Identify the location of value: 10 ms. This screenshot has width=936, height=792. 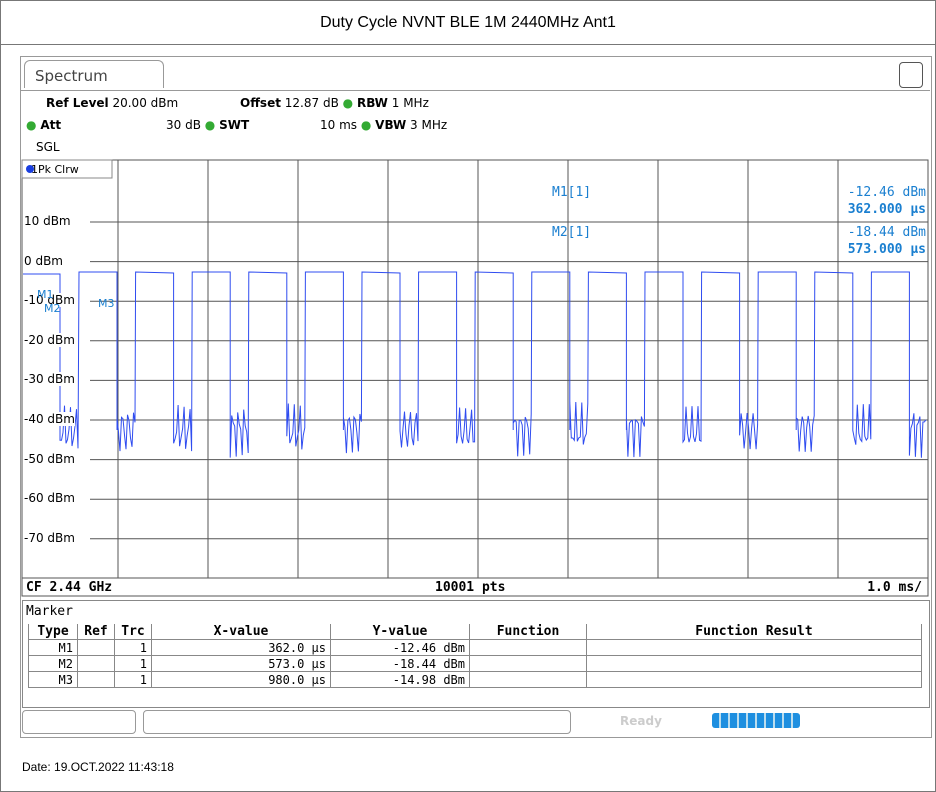
(339, 125).